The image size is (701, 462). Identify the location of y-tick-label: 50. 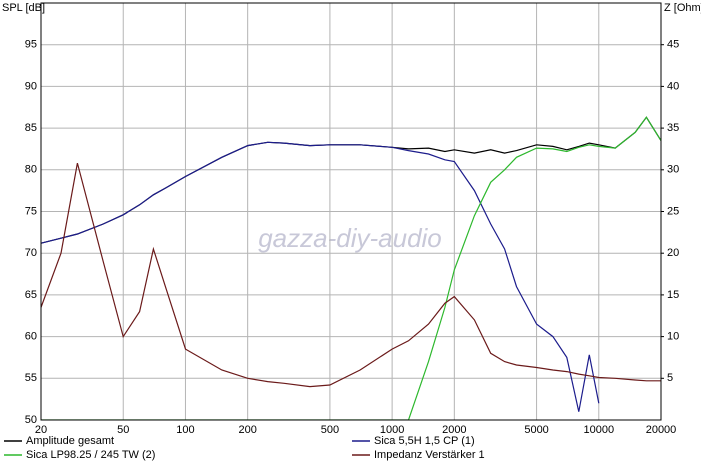
(31, 420).